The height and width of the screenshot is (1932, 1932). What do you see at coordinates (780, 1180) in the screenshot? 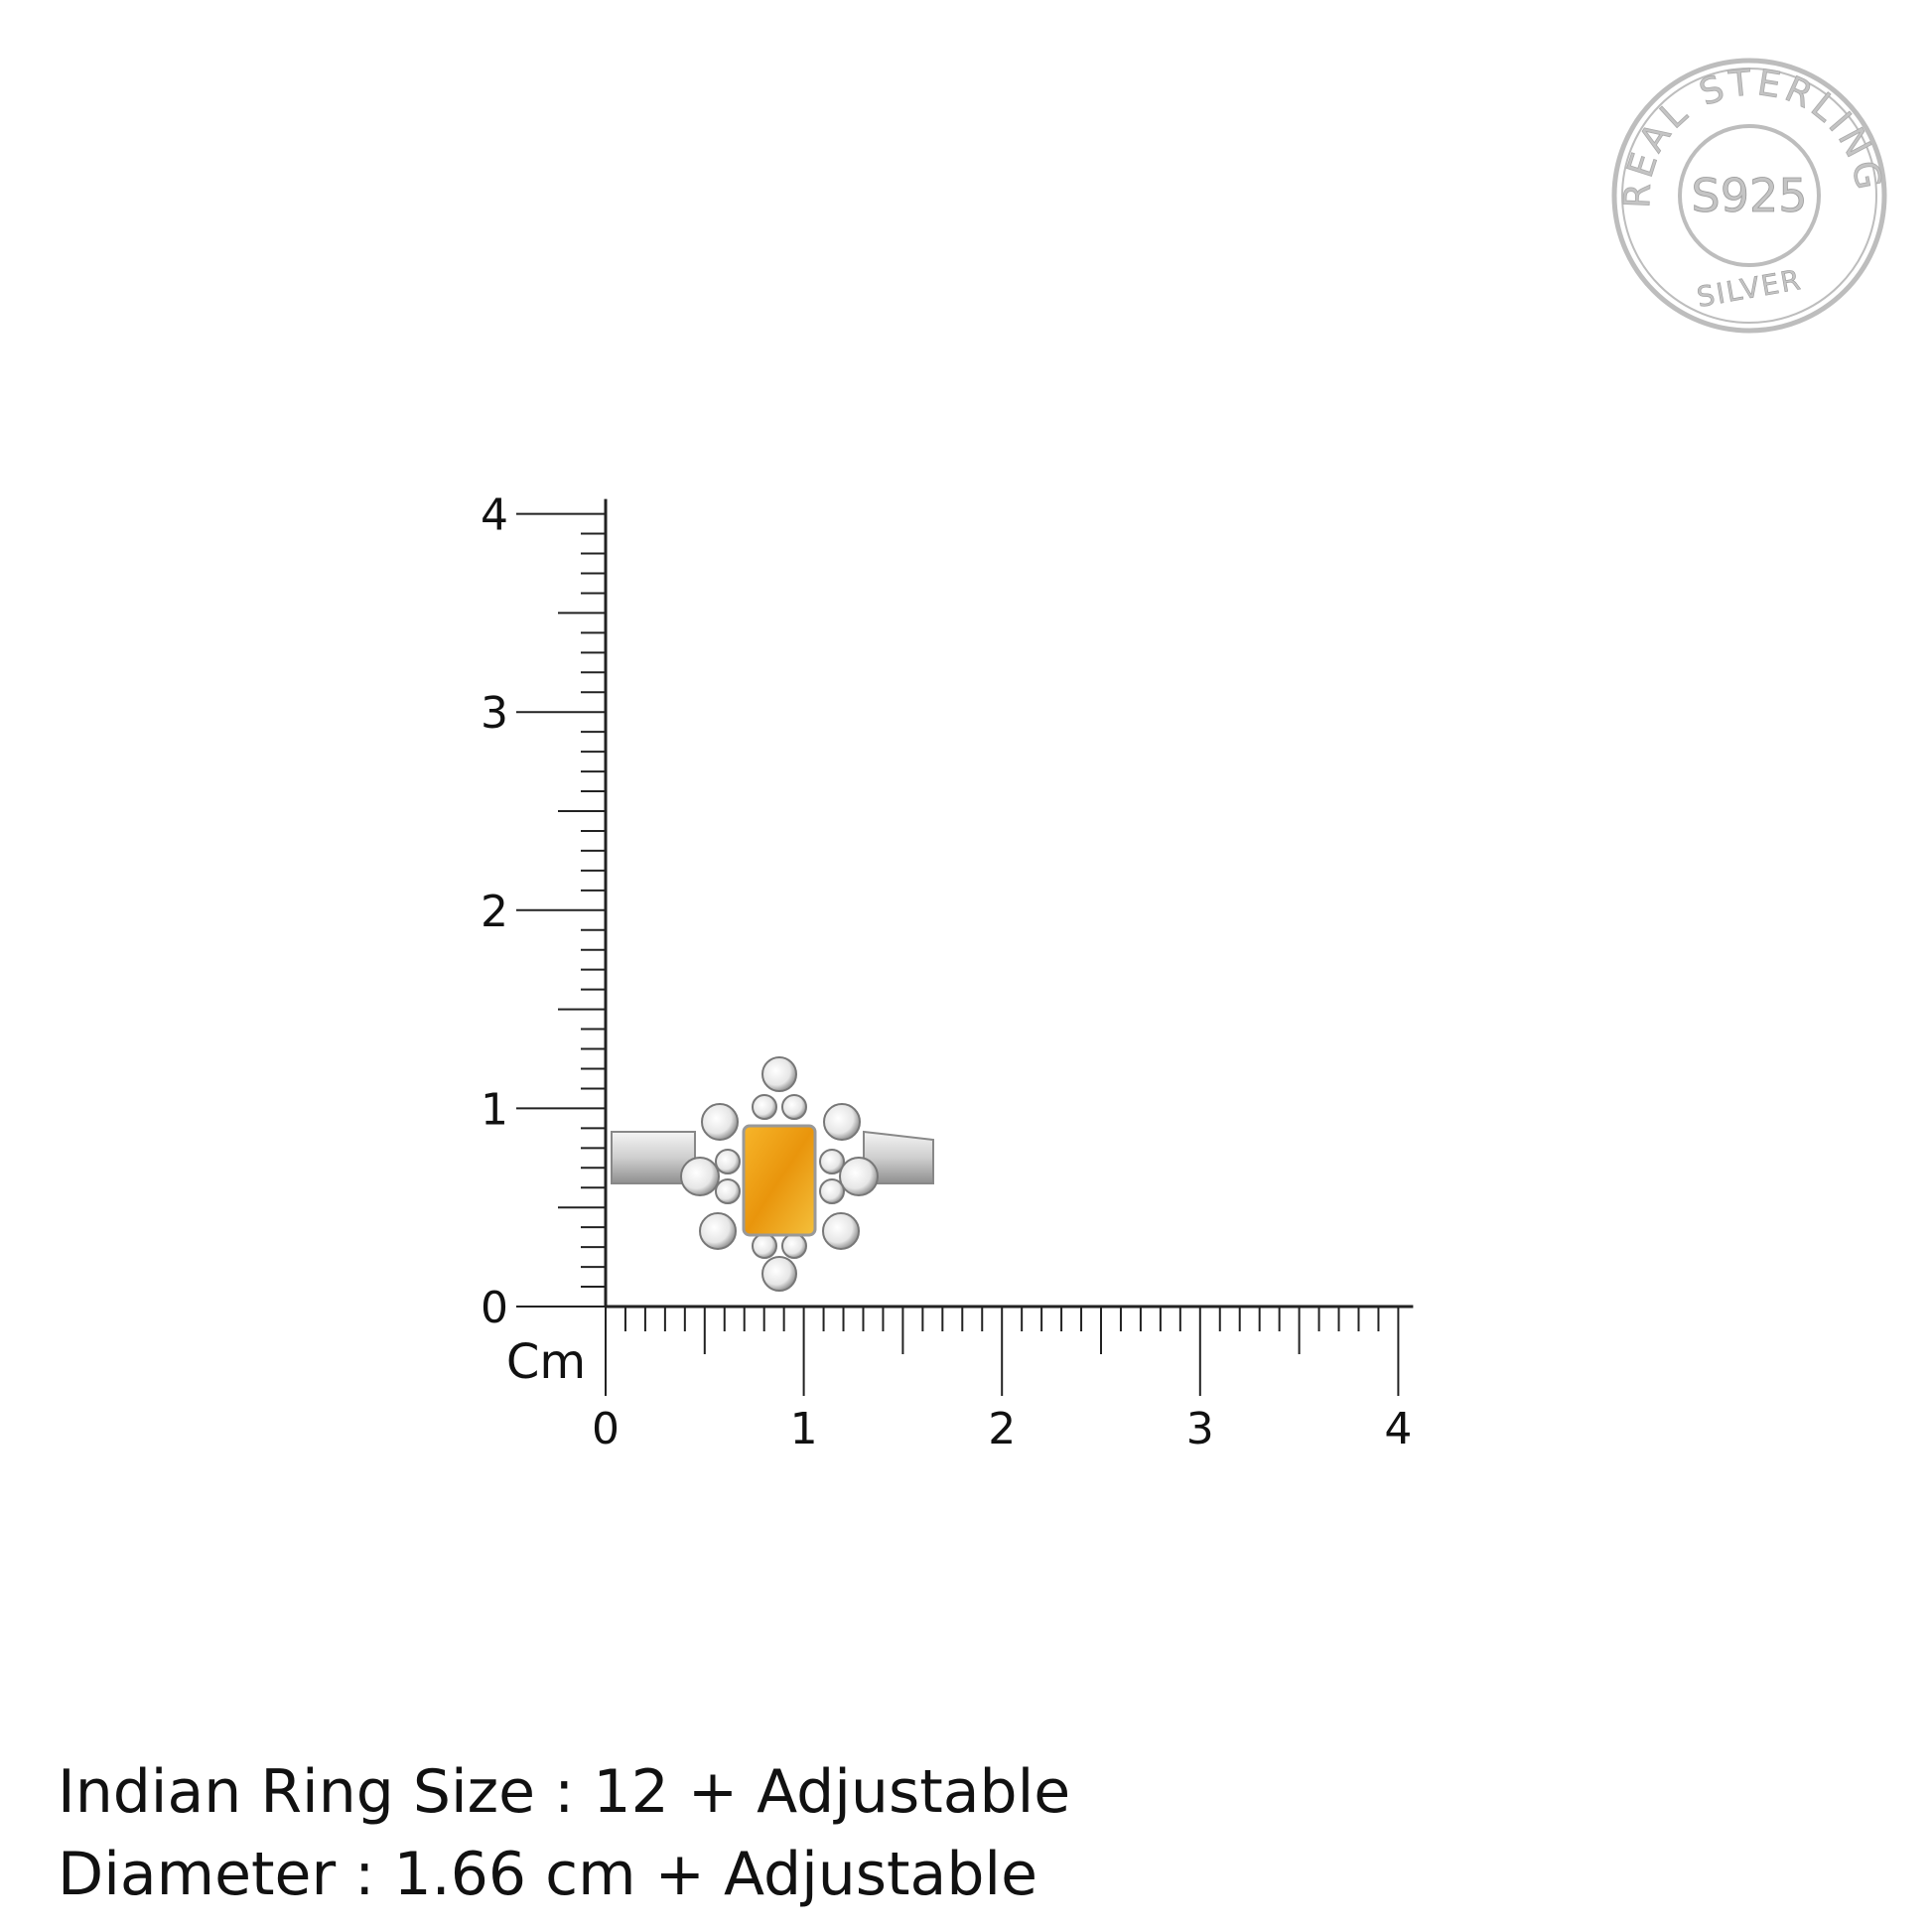
I see `center-stone` at bounding box center [780, 1180].